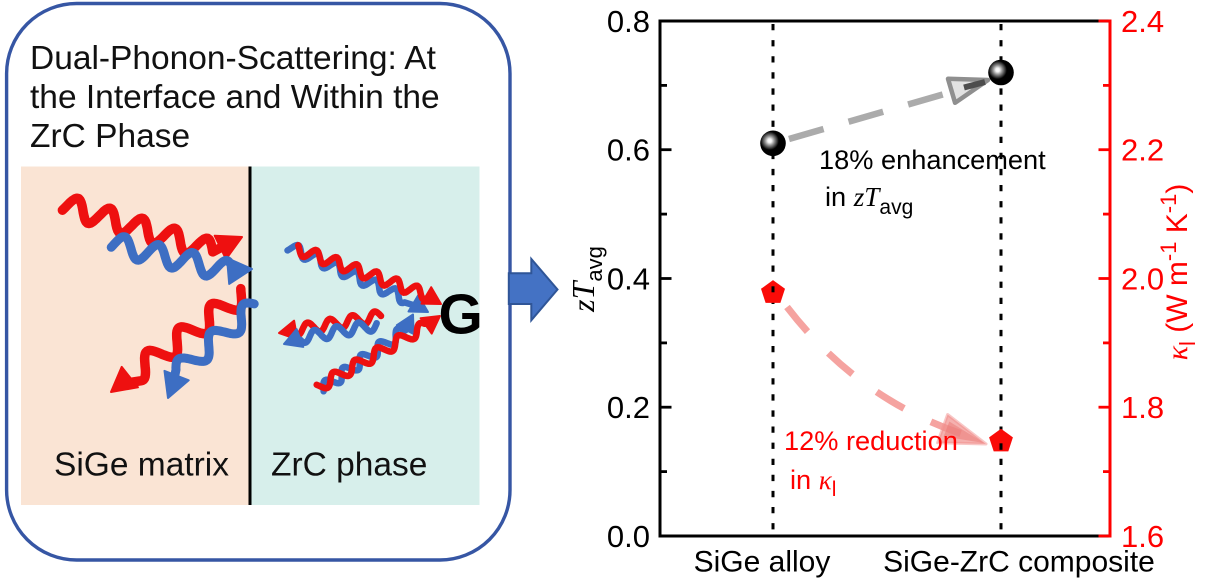 Image resolution: width=1214 pixels, height=587 pixels. Describe the element at coordinates (628, 150) in the screenshot. I see `svg-text: 0.6` at that location.